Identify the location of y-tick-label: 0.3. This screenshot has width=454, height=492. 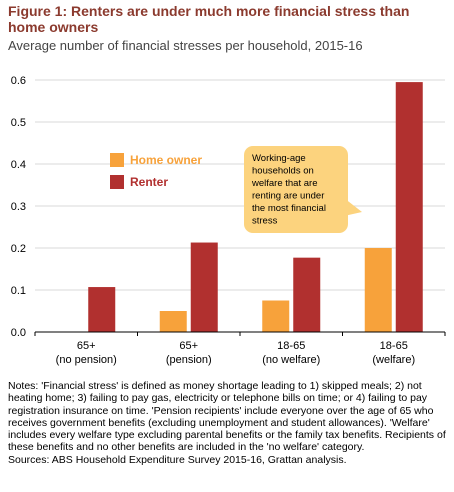
(18, 207).